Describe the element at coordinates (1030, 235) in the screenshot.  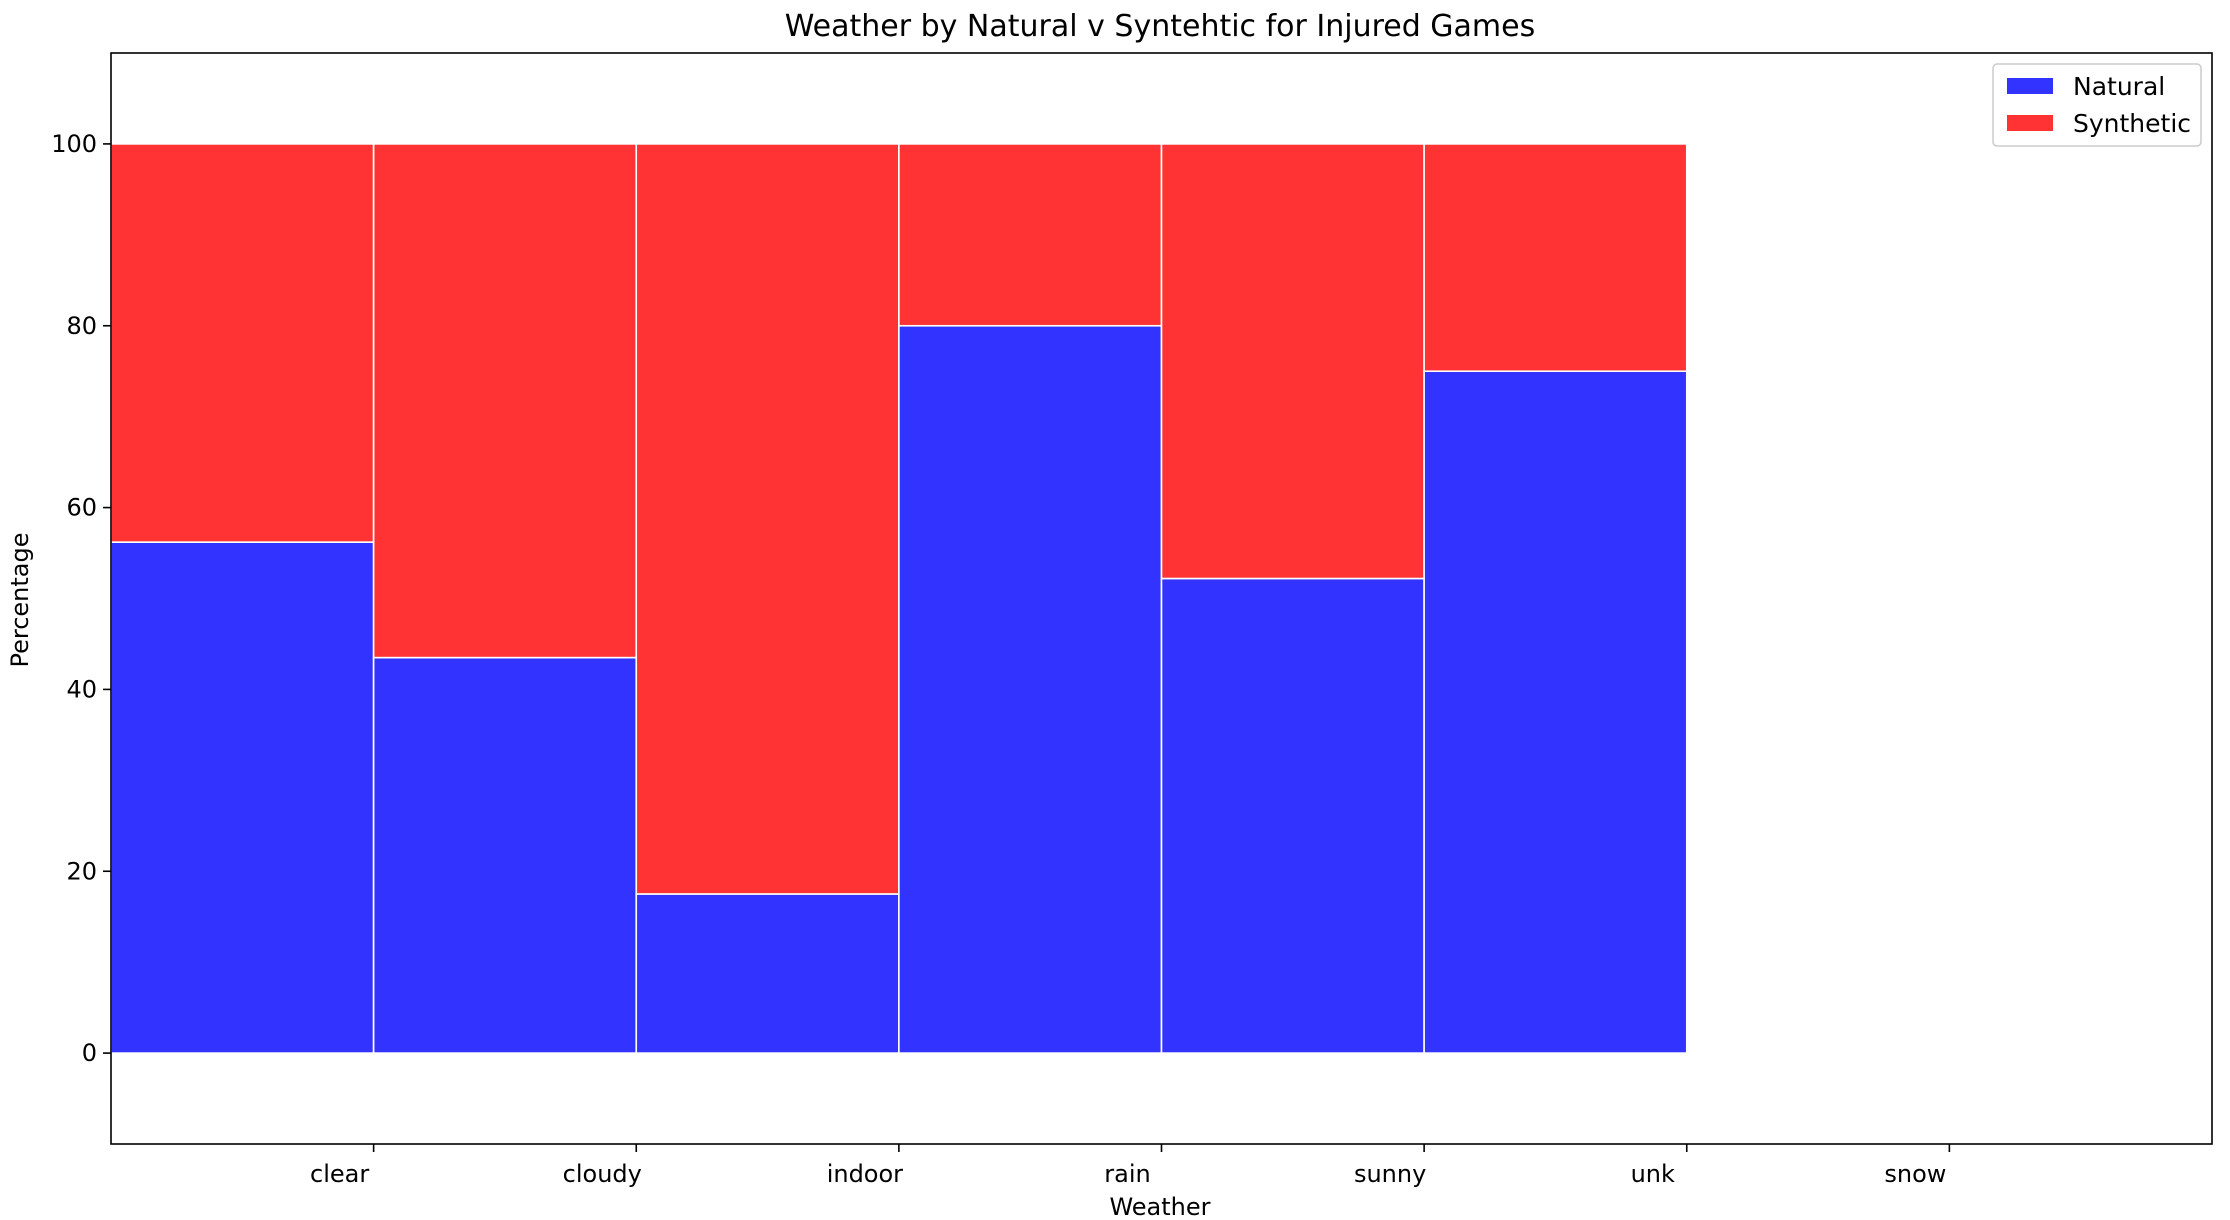
I see `bar-synthetic-rain` at that location.